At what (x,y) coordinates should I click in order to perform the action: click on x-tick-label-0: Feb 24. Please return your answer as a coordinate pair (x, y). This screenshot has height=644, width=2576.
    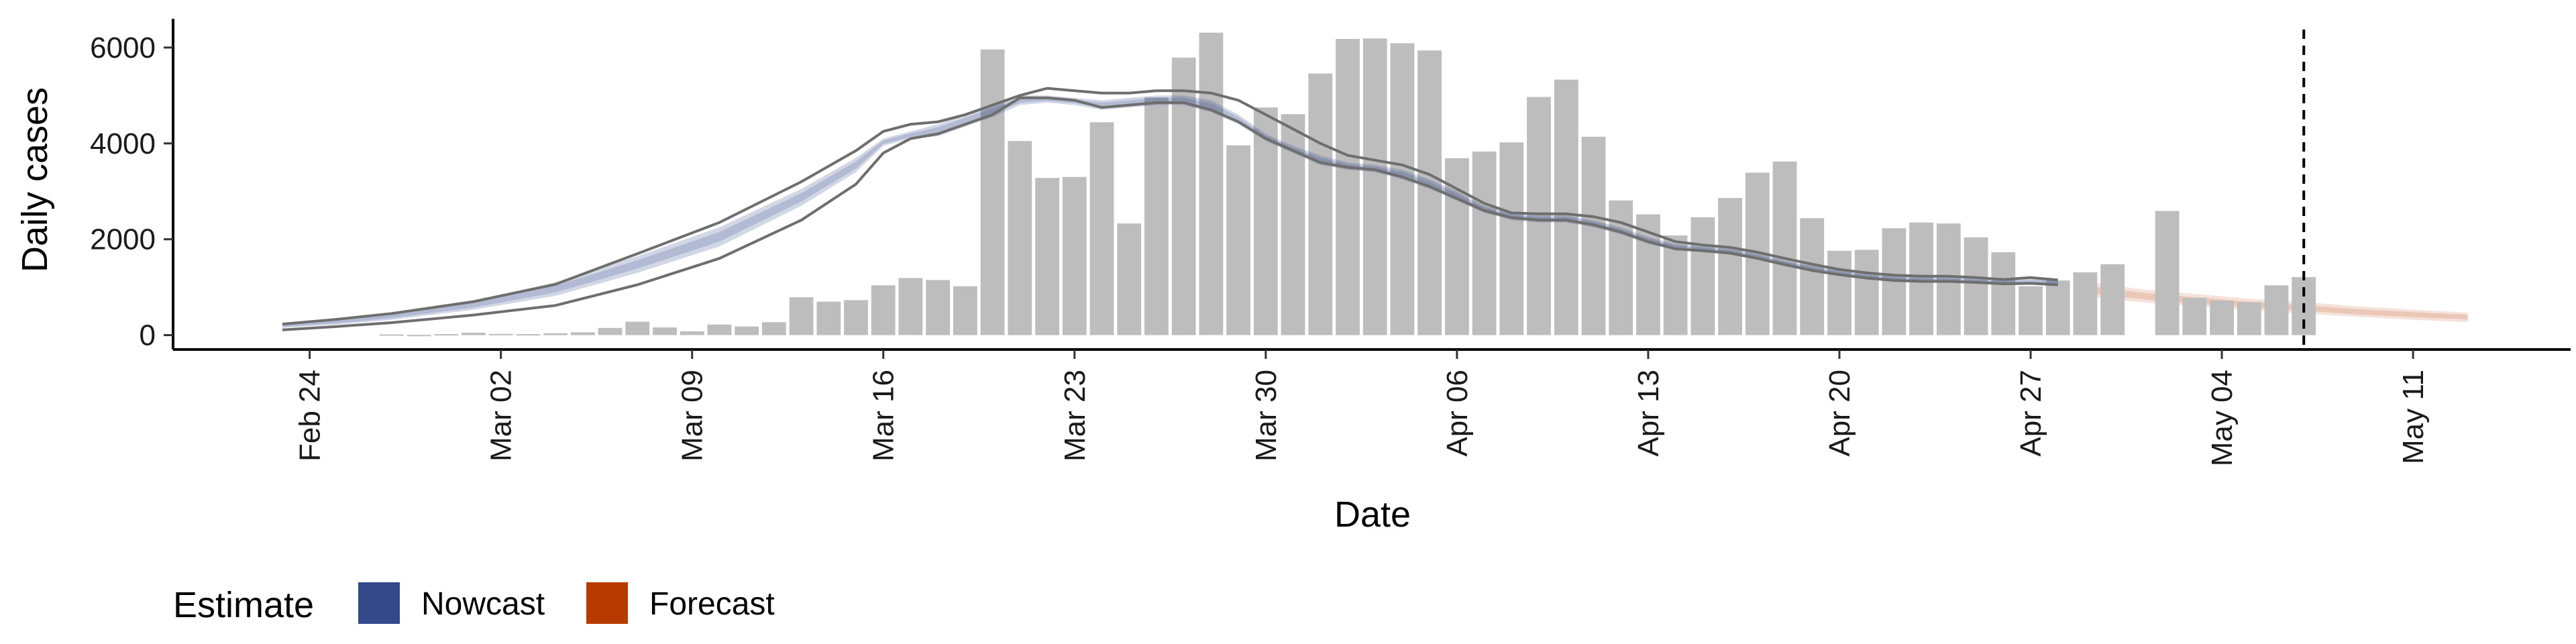
    Looking at the image, I should click on (310, 416).